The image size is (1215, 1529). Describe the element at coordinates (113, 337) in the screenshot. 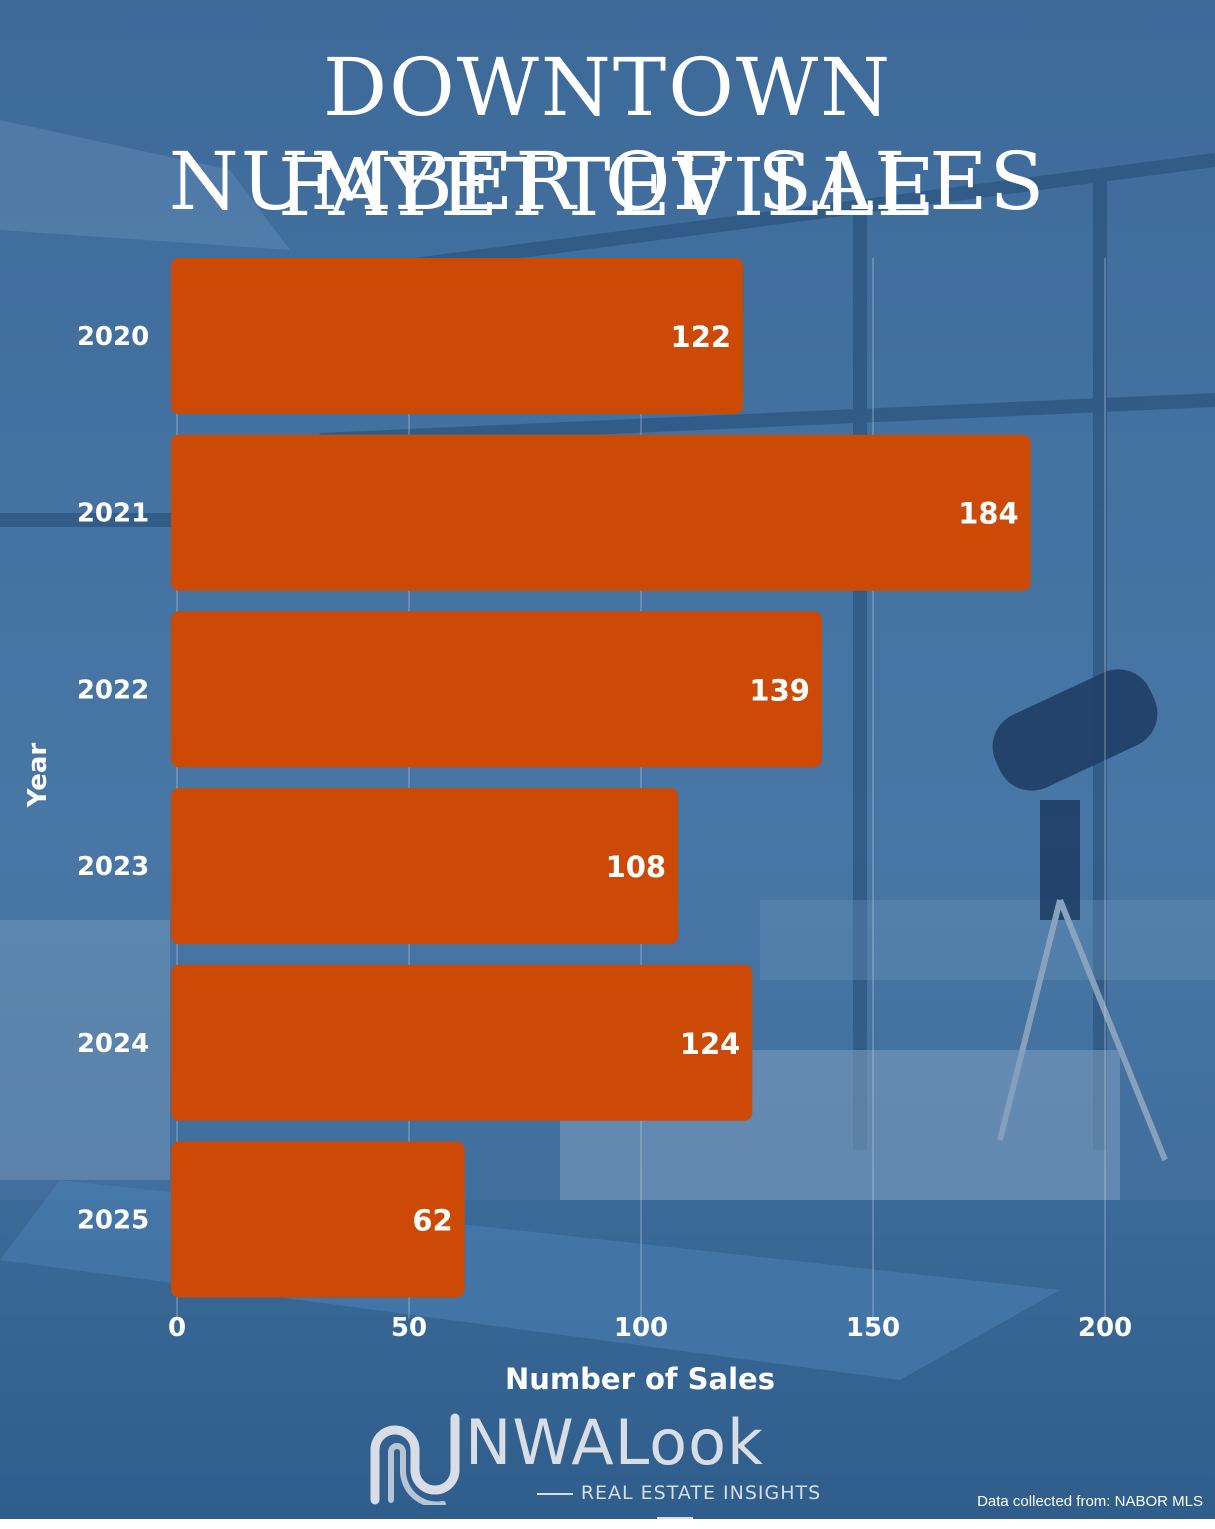

I see `y-category-label: 2020` at that location.